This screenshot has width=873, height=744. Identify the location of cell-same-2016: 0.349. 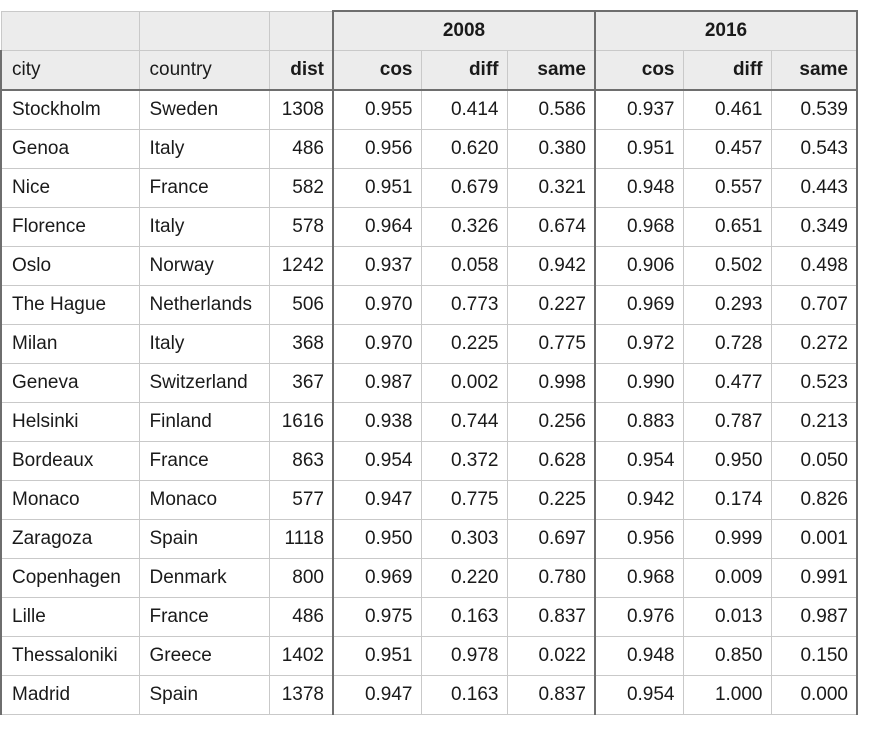
(814, 227).